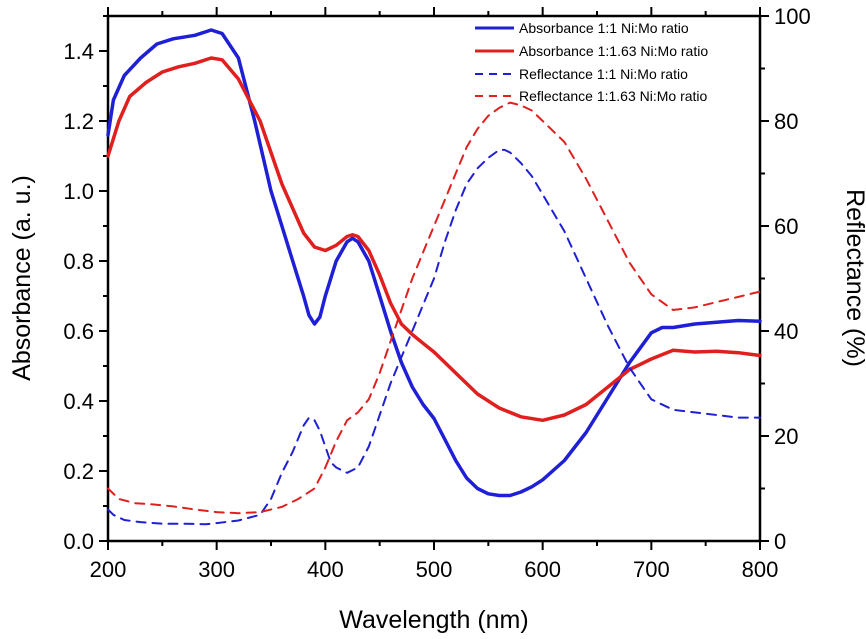 The image size is (866, 639). What do you see at coordinates (78, 541) in the screenshot?
I see `y-tick-label: 0.0` at bounding box center [78, 541].